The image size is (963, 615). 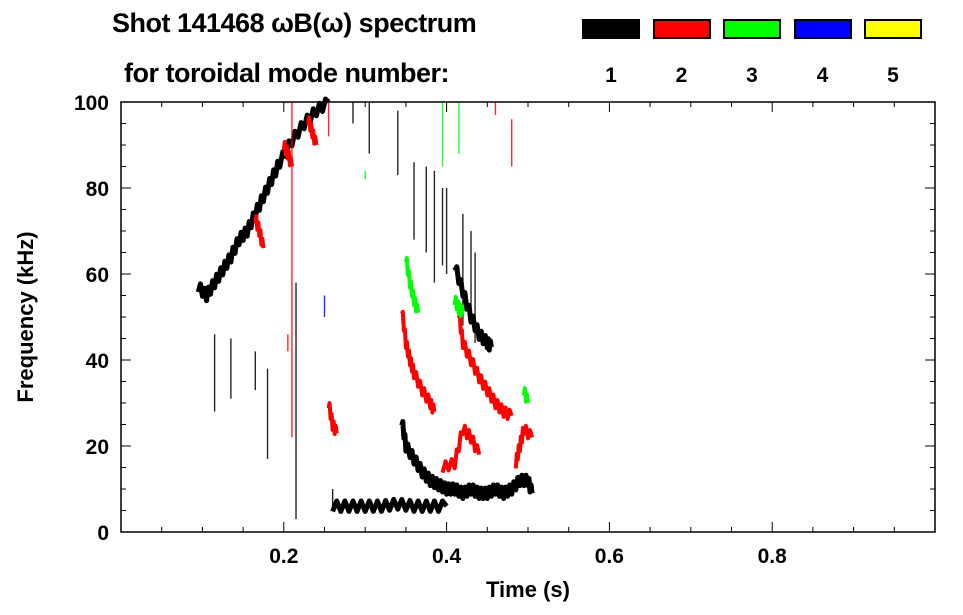 What do you see at coordinates (528, 589) in the screenshot?
I see `x-axis-label: Time (s)` at bounding box center [528, 589].